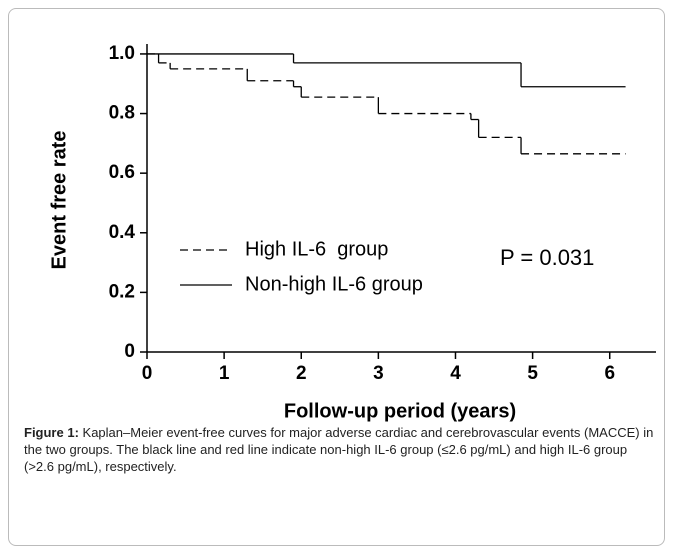  I want to click on x-tick-label: 3, so click(378, 373).